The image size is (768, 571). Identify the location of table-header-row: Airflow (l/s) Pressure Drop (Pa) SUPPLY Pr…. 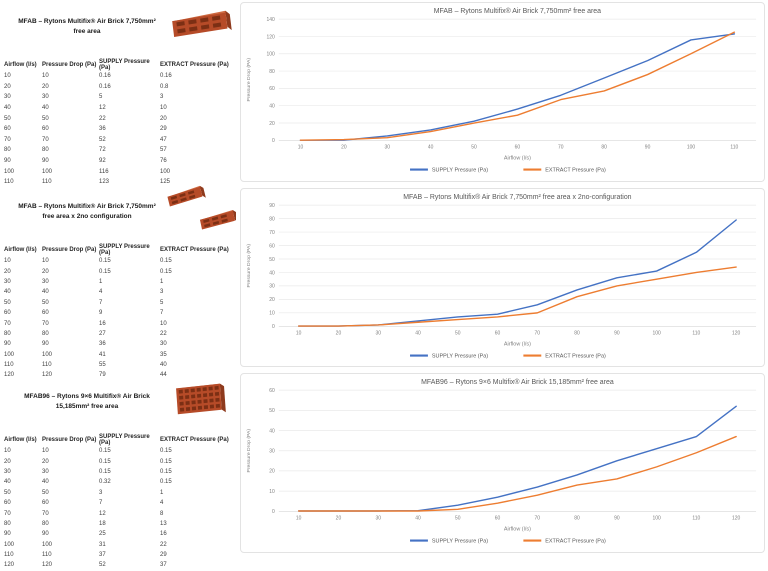
(118, 250).